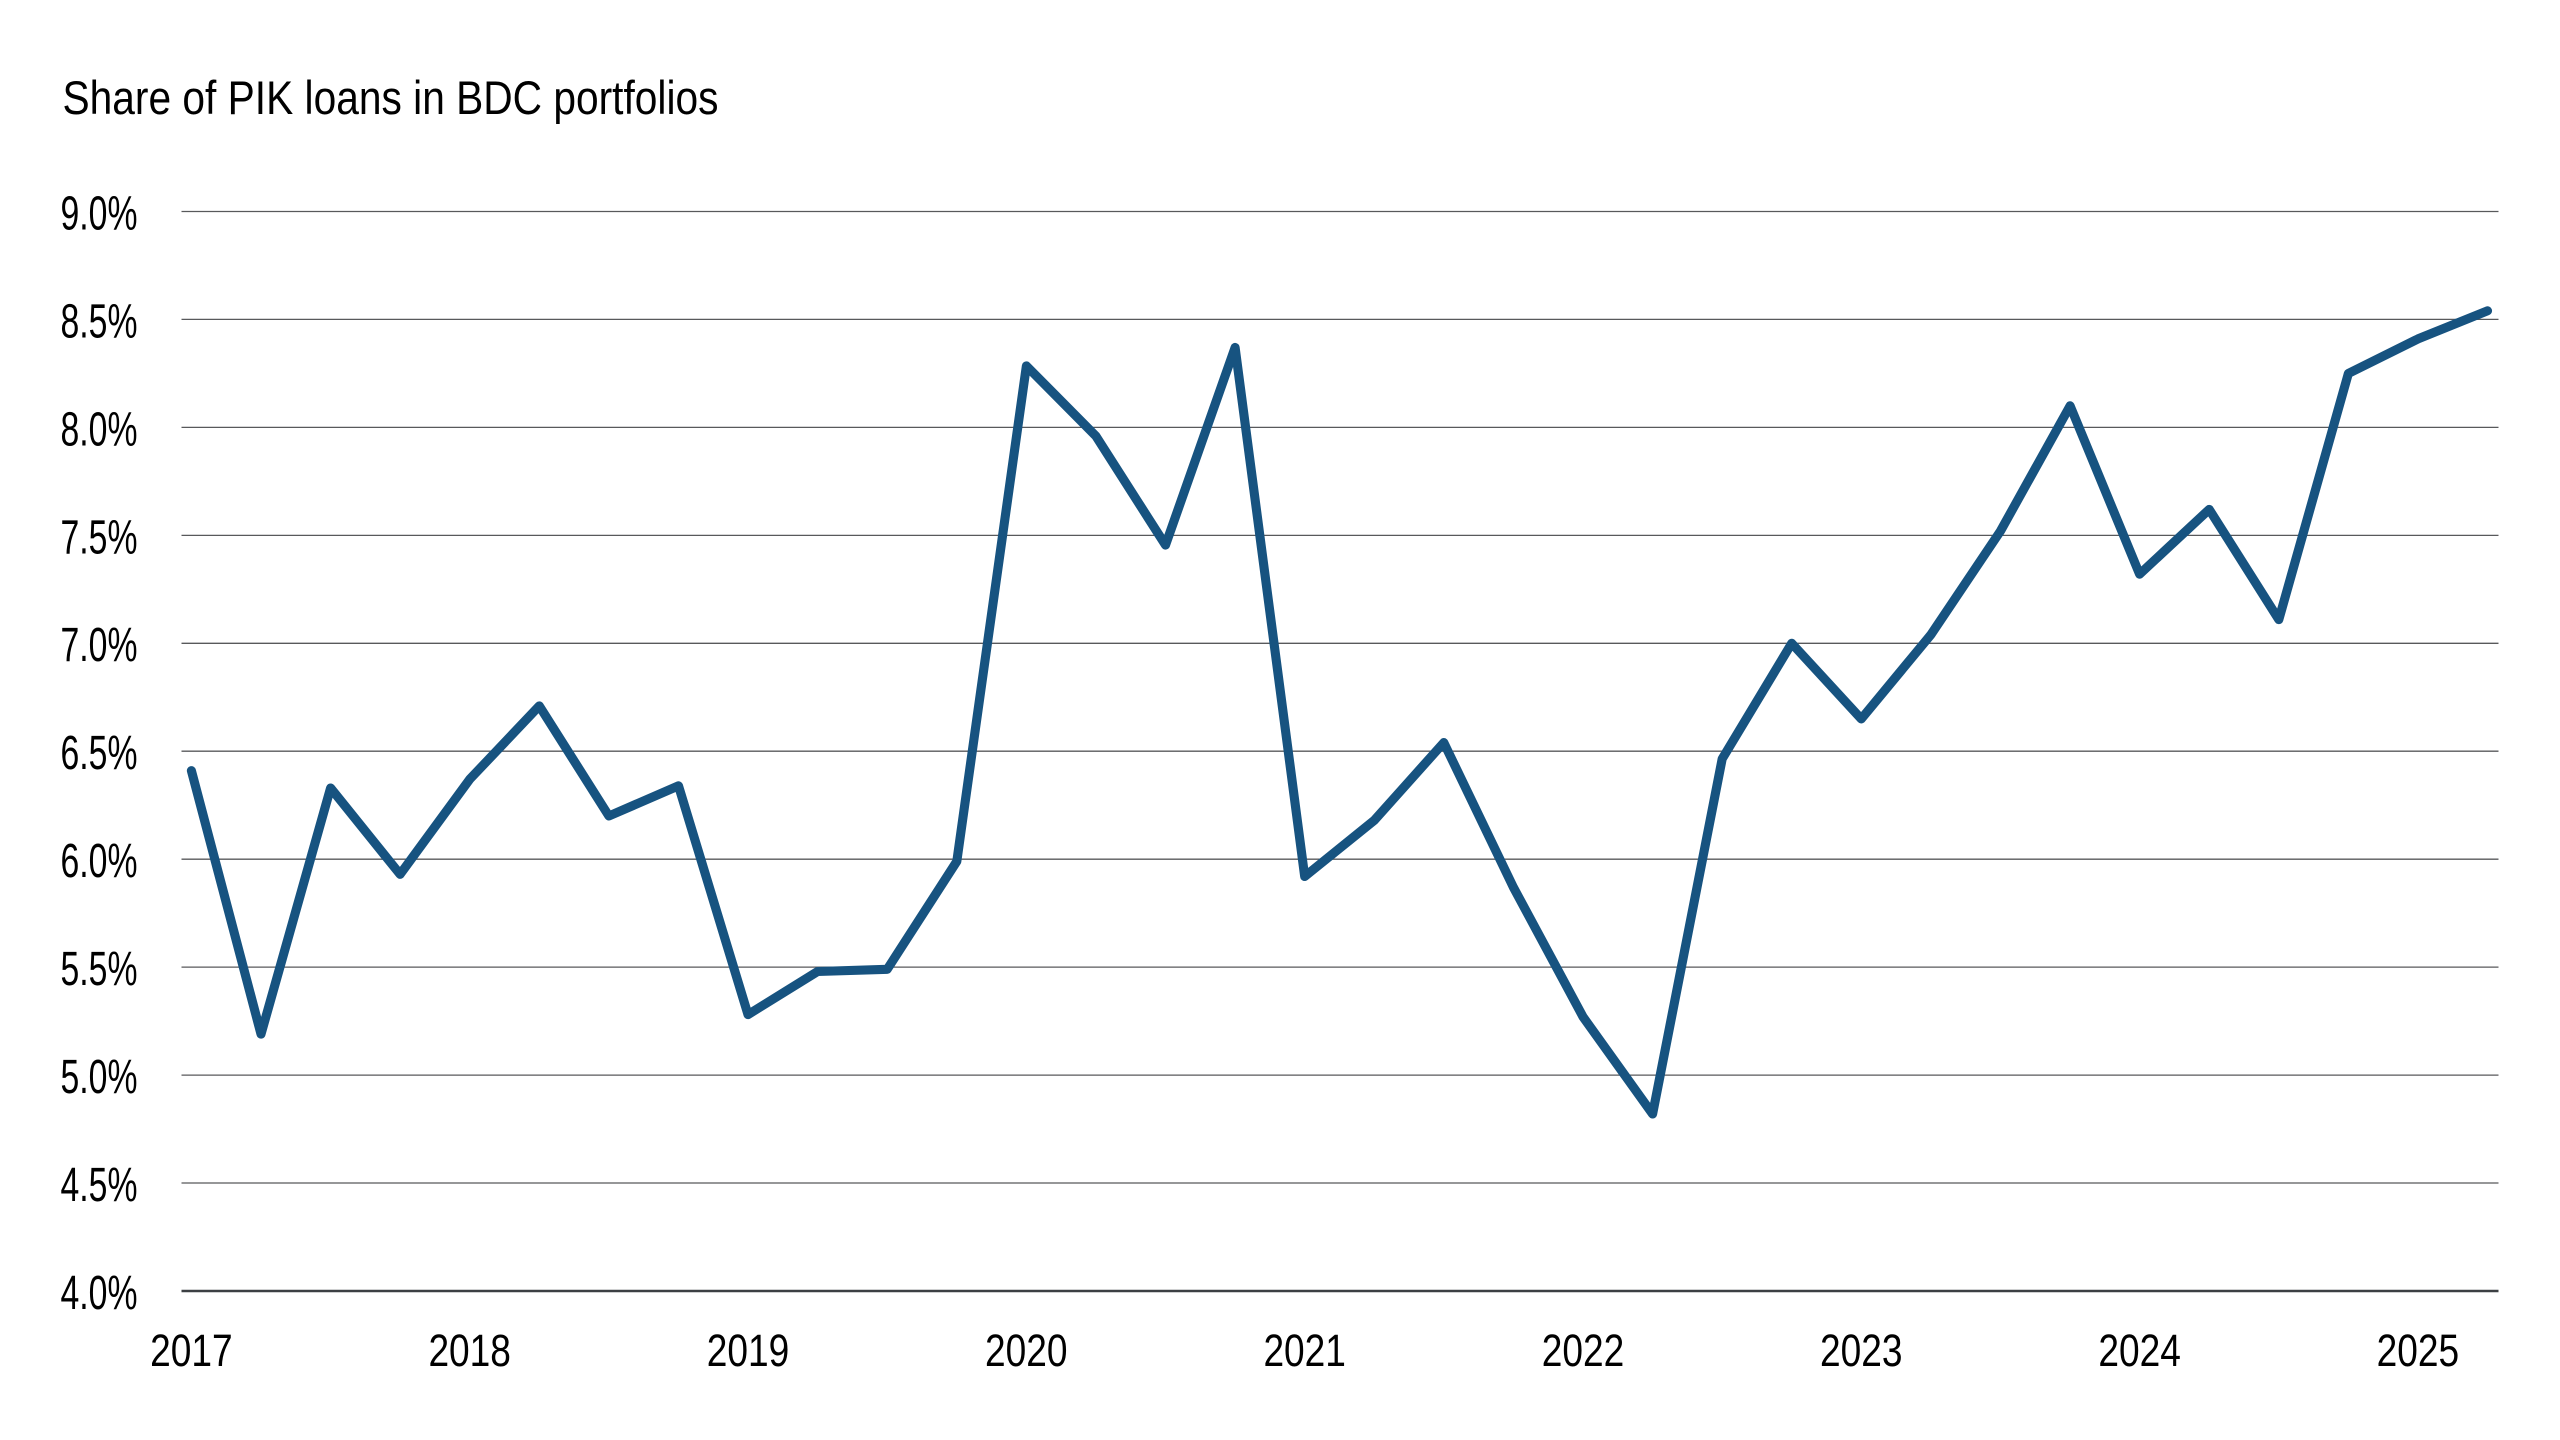 This screenshot has width=2560, height=1440. Describe the element at coordinates (99, 1293) in the screenshot. I see `svg-text: 4.0%` at that location.